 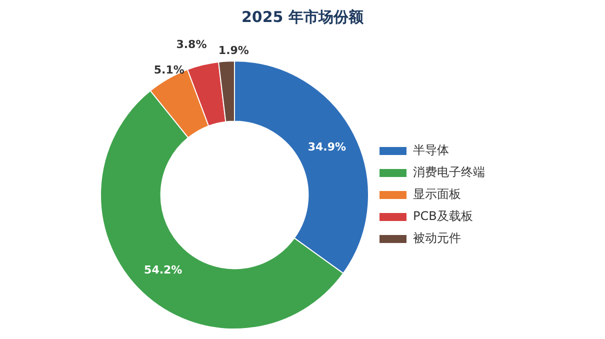 What do you see at coordinates (327, 147) in the screenshot?
I see `data-label: 34.9%` at bounding box center [327, 147].